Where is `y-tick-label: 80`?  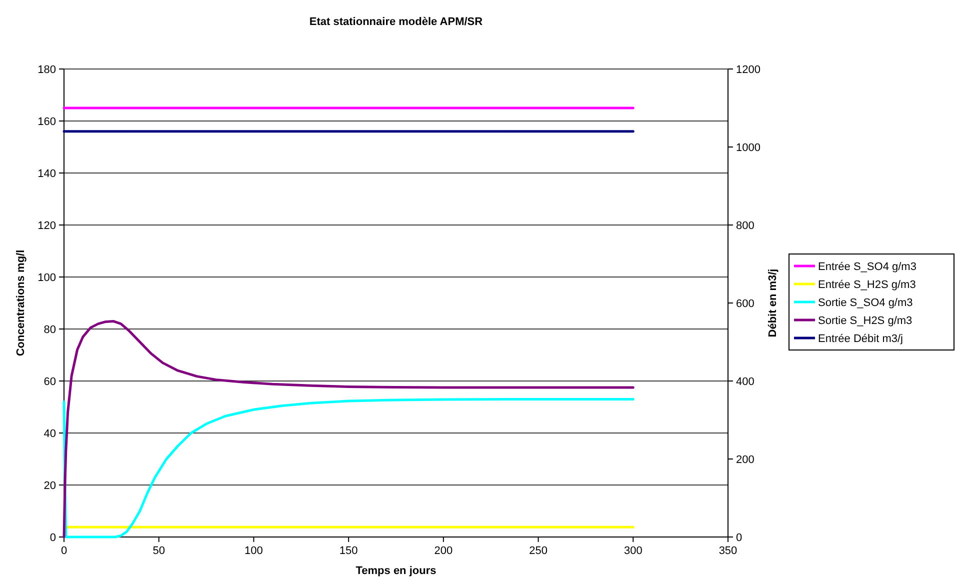 y-tick-label: 80 is located at coordinates (50, 330).